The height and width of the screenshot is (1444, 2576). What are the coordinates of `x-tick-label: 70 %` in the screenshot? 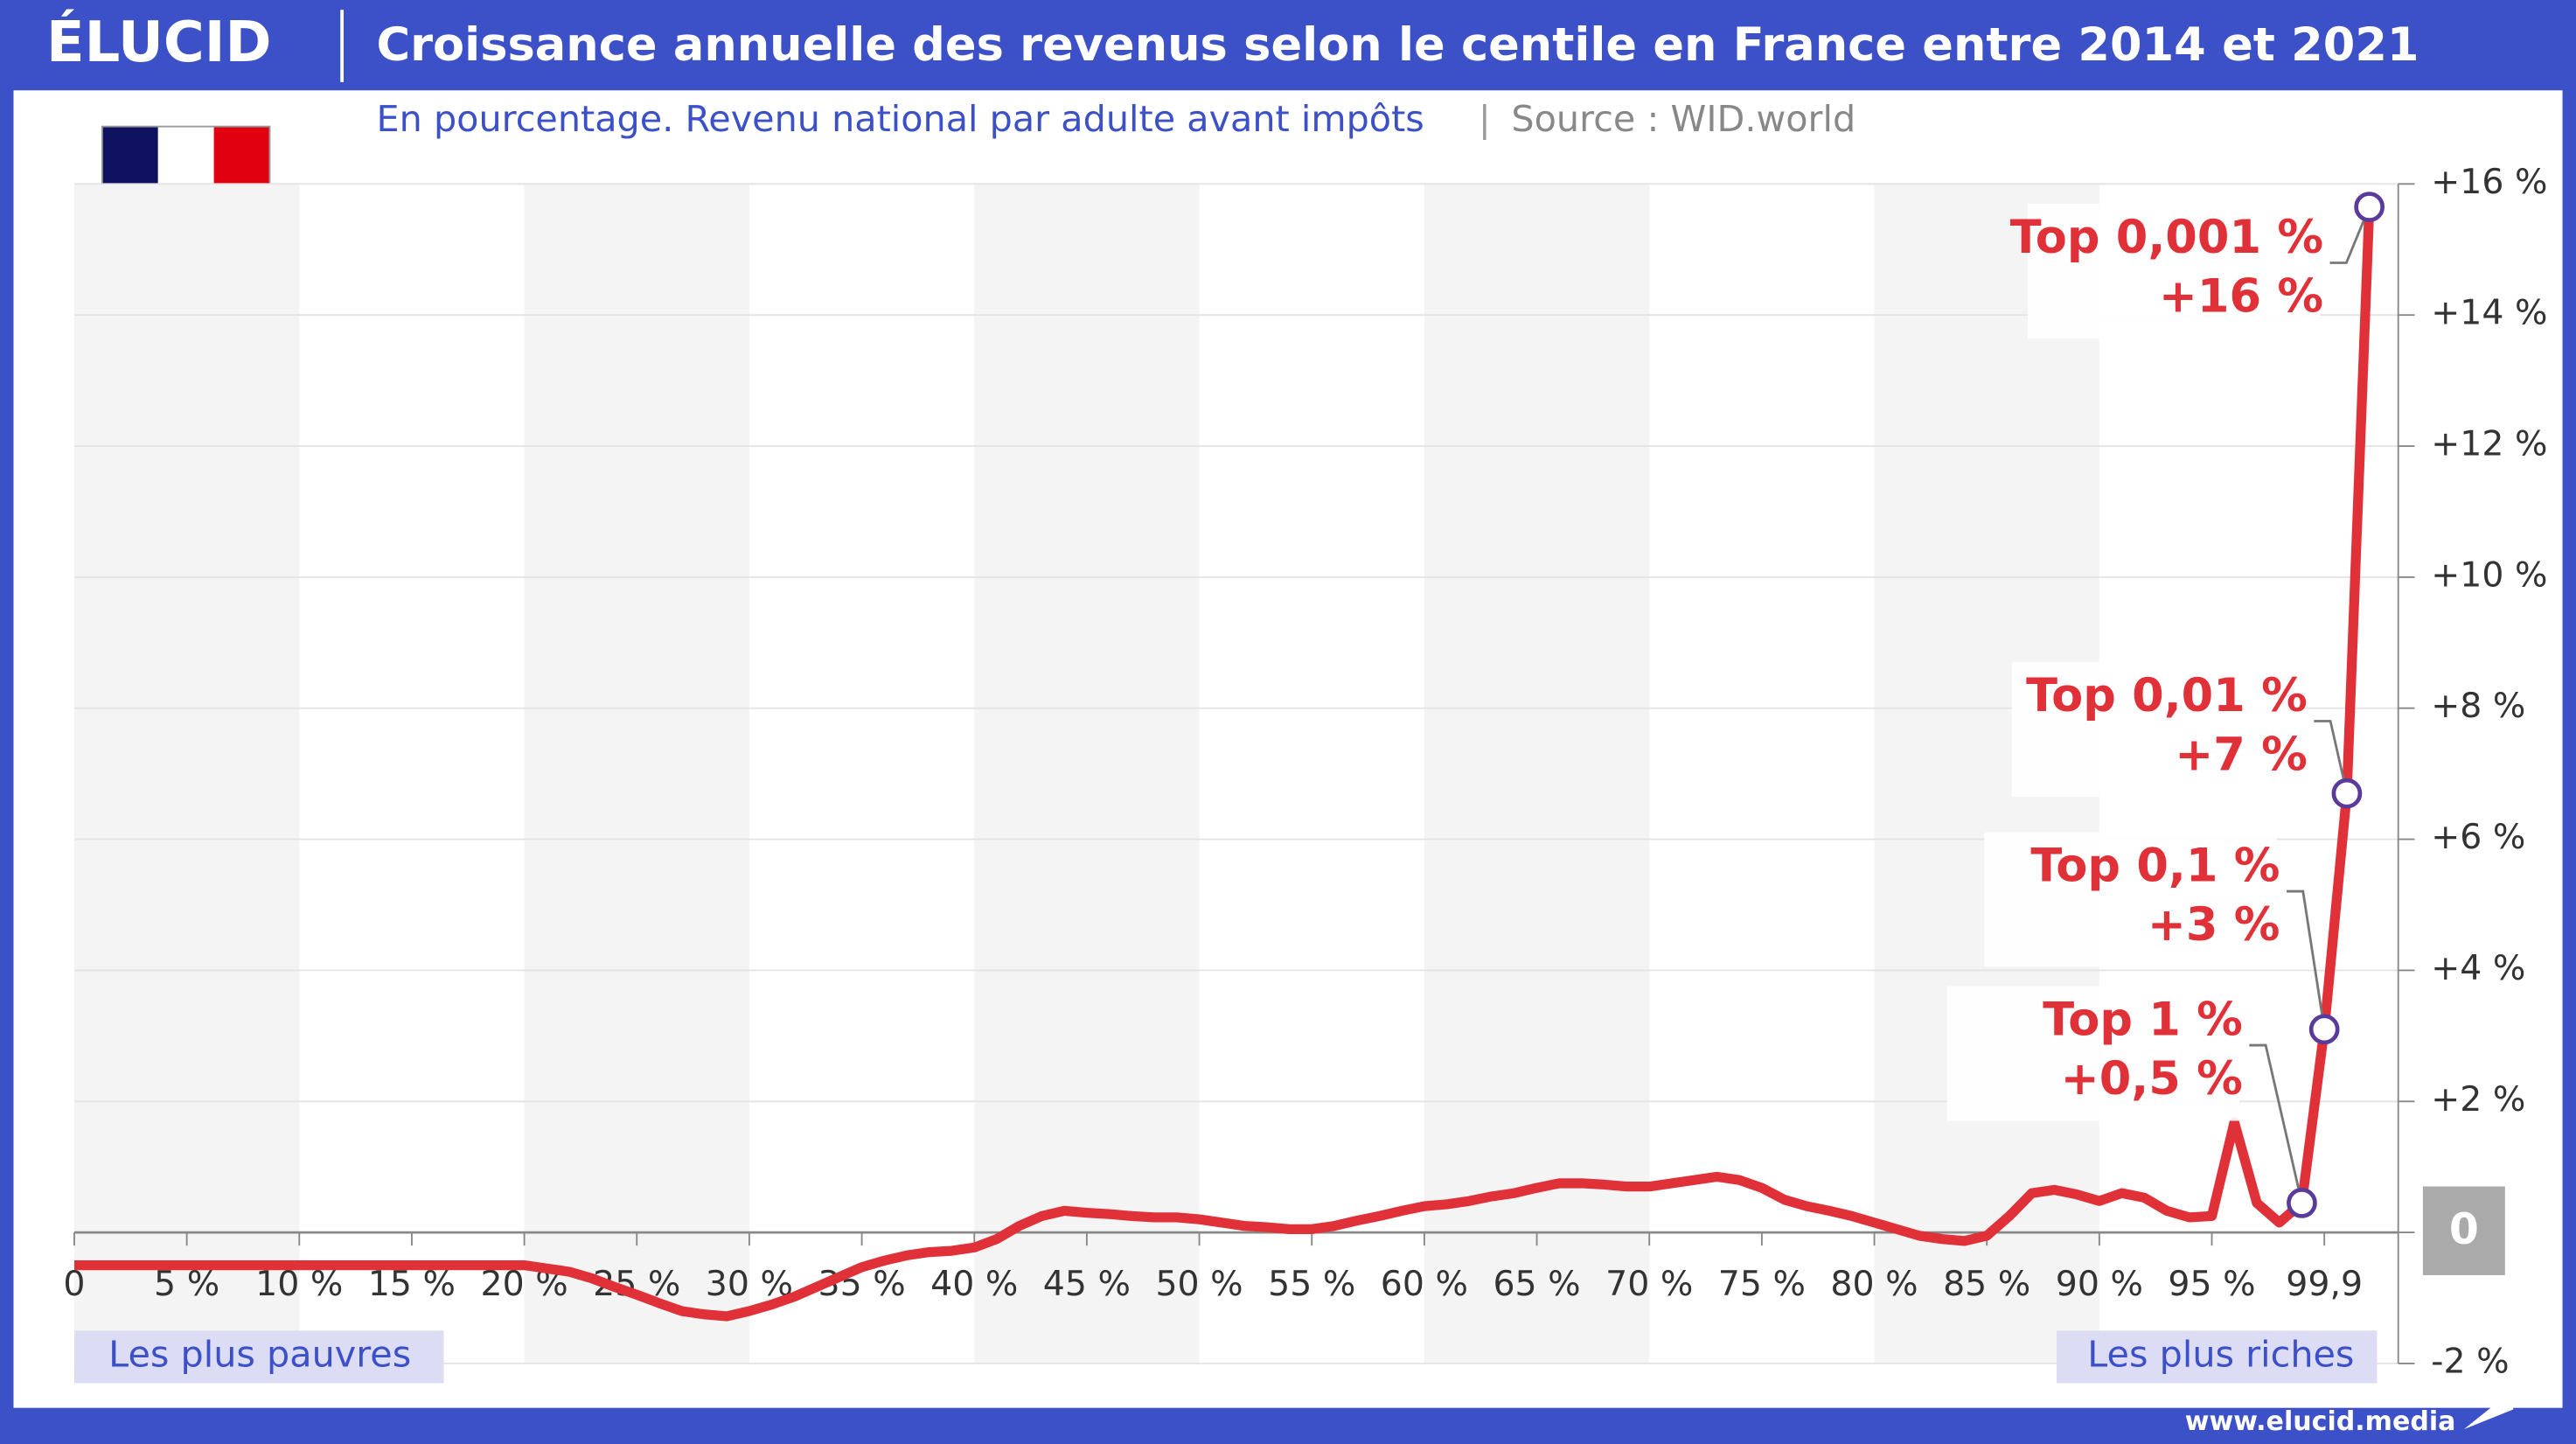 It's located at (1649, 1284).